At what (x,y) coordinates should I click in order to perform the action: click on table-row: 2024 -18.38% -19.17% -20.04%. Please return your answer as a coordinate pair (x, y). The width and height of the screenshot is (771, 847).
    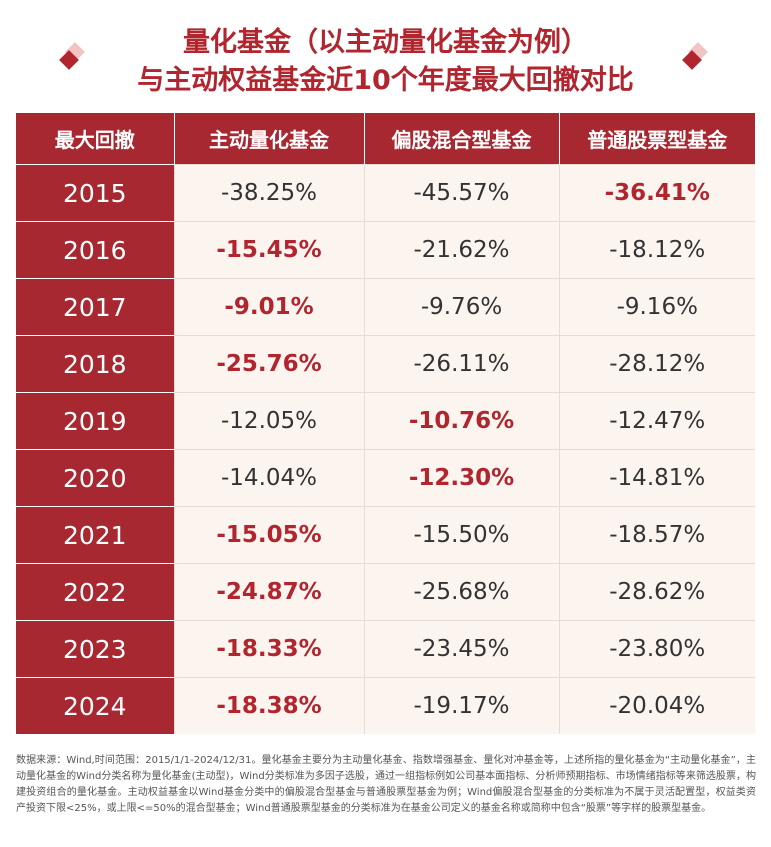
    Looking at the image, I should click on (385, 705).